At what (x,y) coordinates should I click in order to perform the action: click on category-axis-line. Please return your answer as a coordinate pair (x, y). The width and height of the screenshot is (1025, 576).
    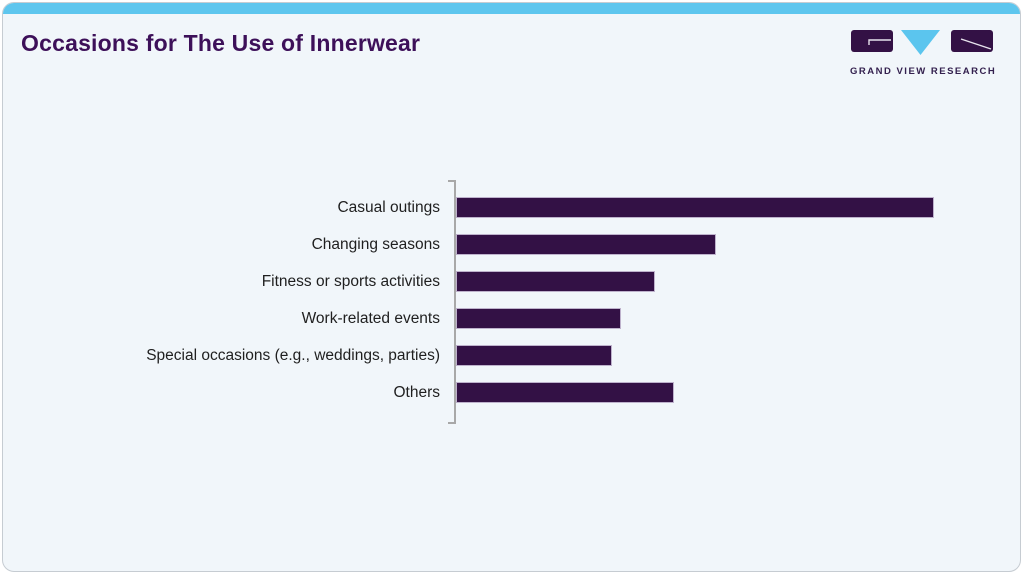
    Looking at the image, I should click on (452, 302).